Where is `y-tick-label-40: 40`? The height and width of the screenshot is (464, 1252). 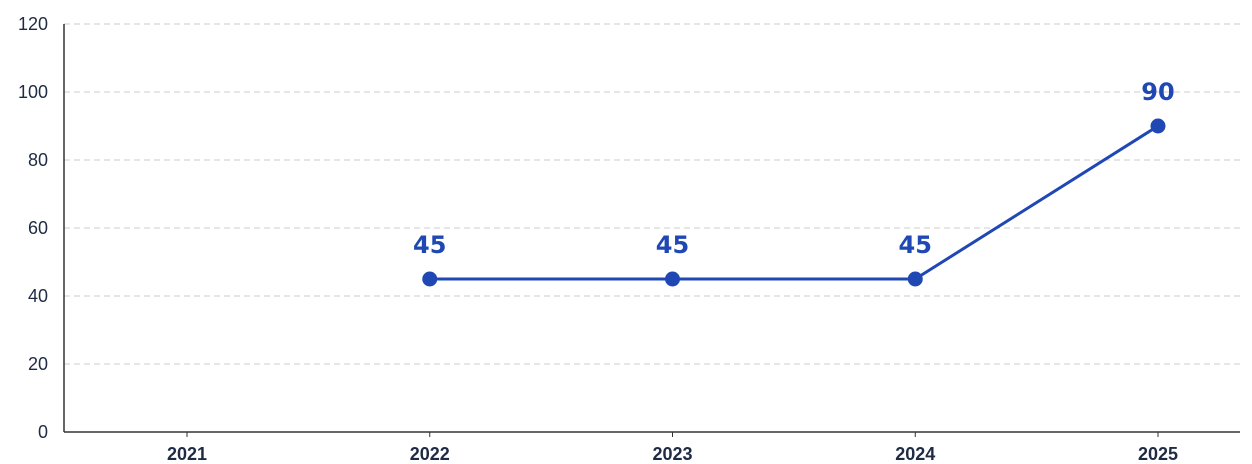 y-tick-label-40: 40 is located at coordinates (38, 296).